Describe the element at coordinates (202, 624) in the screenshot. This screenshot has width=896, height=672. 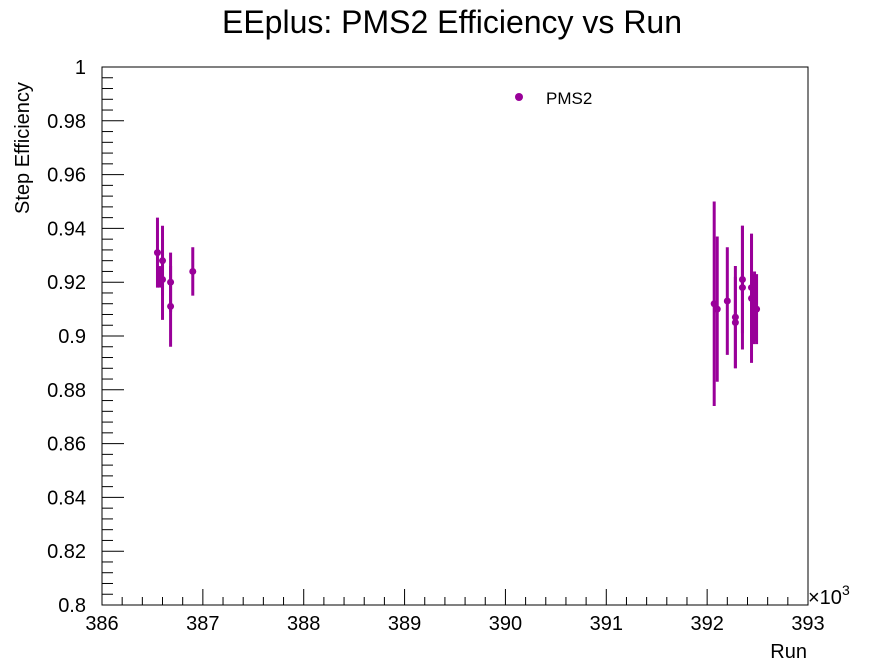
I see `x-tick-label: 387` at that location.